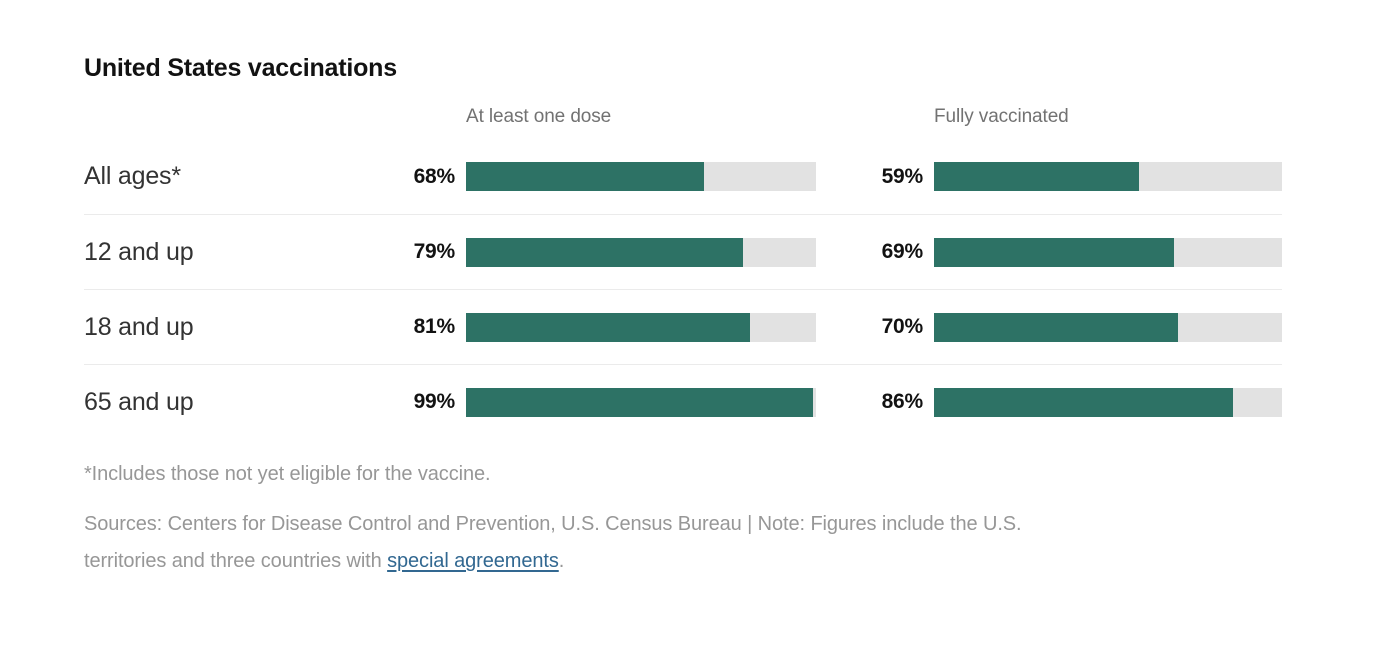 The image size is (1380, 664). I want to click on column-headers: At least one dose Fully vaccinated, so click(683, 117).